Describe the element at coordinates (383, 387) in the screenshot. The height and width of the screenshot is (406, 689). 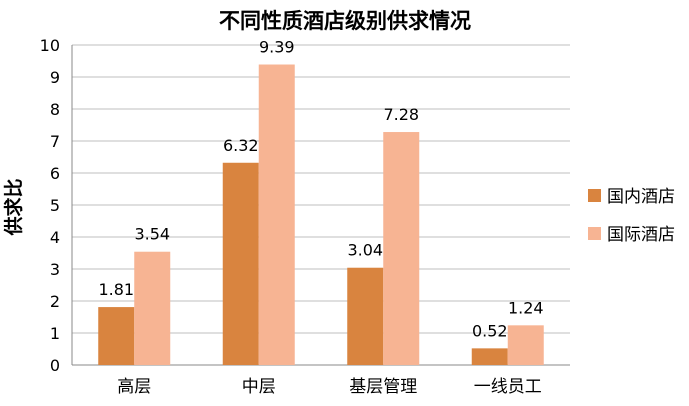
I see `category-label: 基层管理` at that location.